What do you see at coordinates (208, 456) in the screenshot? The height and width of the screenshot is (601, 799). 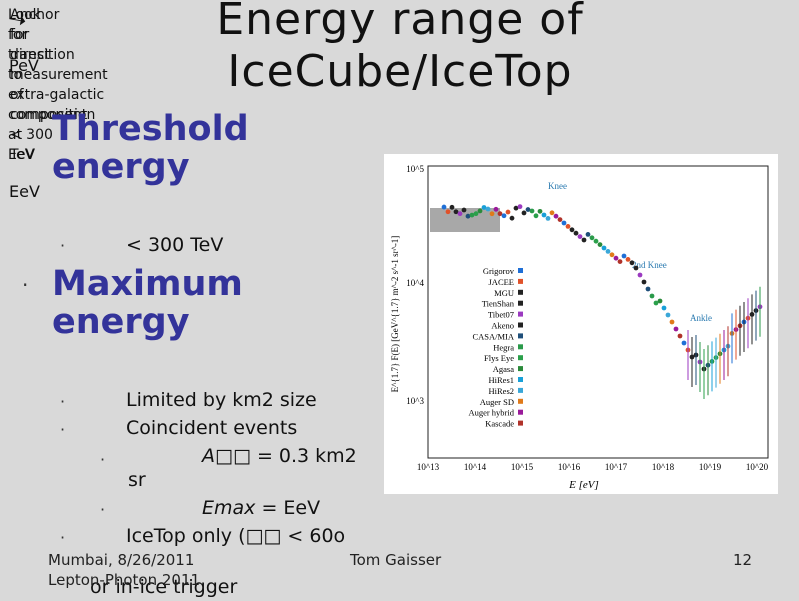 I see `area-symbol: A` at bounding box center [208, 456].